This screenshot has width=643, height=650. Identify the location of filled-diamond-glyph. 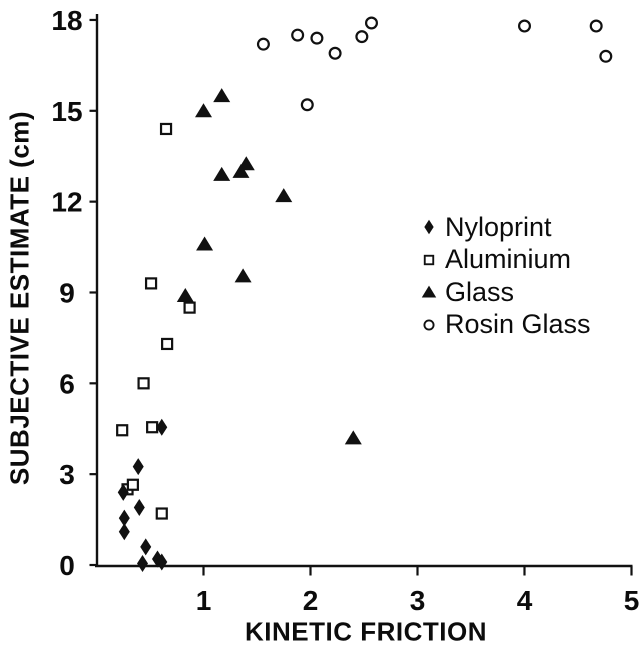
(429, 227).